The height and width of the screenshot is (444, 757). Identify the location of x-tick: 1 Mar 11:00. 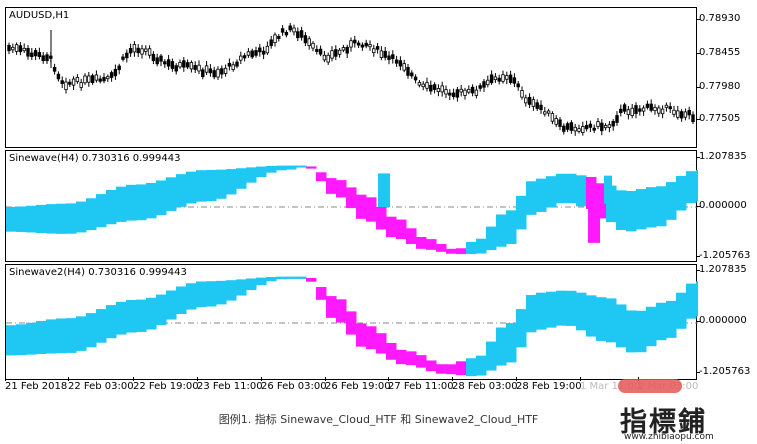
(610, 384).